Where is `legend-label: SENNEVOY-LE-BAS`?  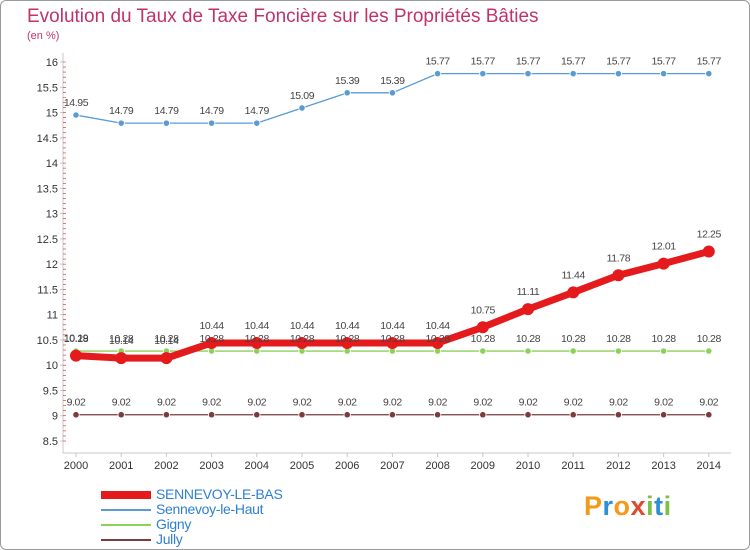 legend-label: SENNEVOY-LE-BAS is located at coordinates (219, 494).